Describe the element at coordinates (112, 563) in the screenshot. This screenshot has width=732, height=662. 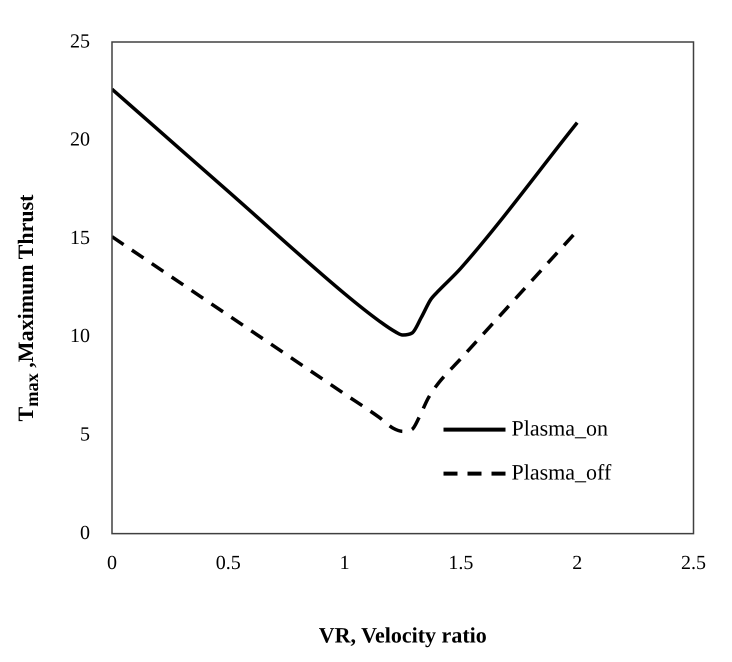
I see `x-tick-label: 0` at that location.